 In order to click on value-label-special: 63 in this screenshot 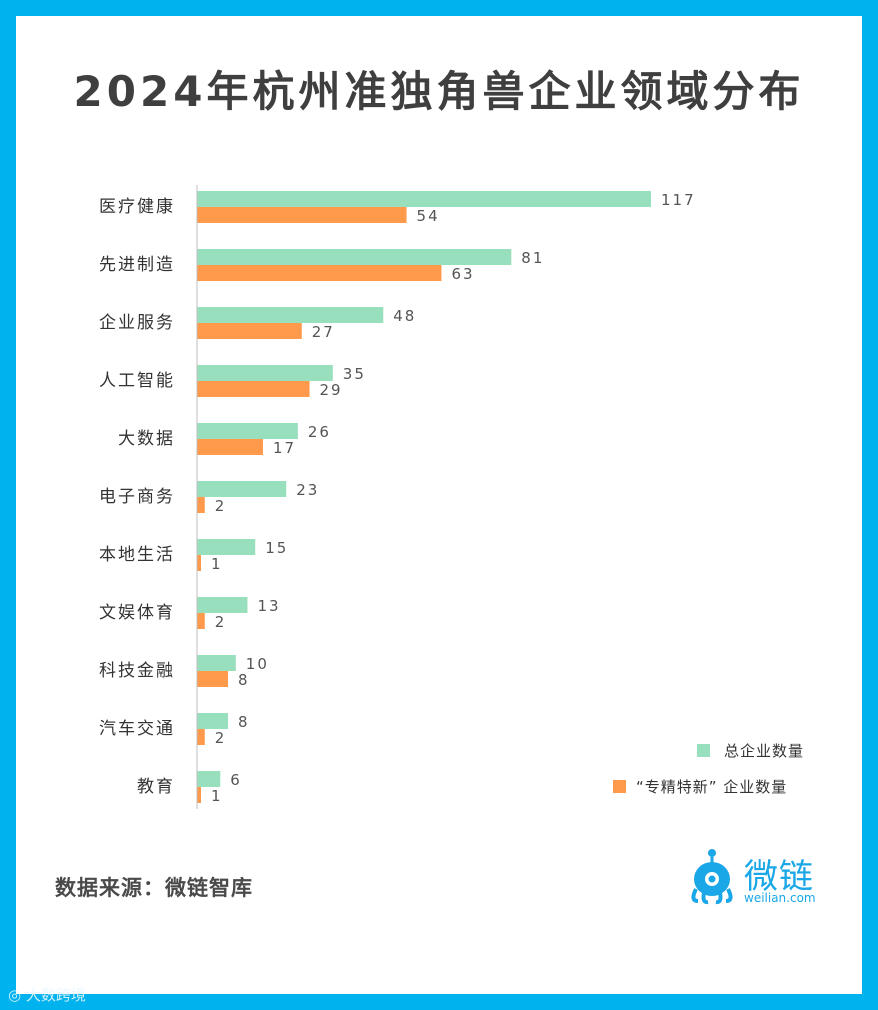, I will do `click(462, 274)`.